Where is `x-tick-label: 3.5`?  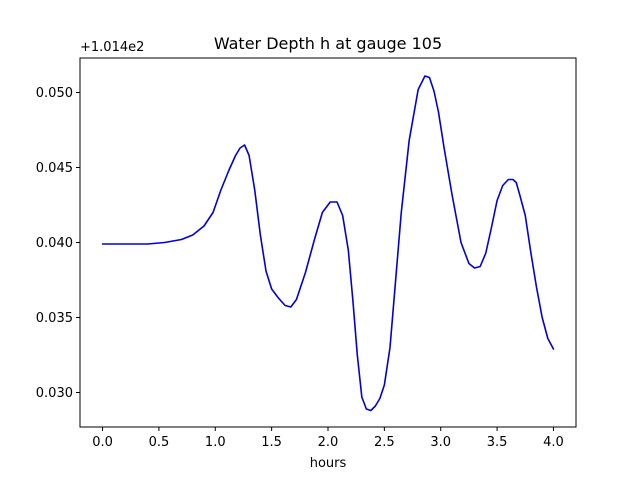
x-tick-label: 3.5 is located at coordinates (497, 442).